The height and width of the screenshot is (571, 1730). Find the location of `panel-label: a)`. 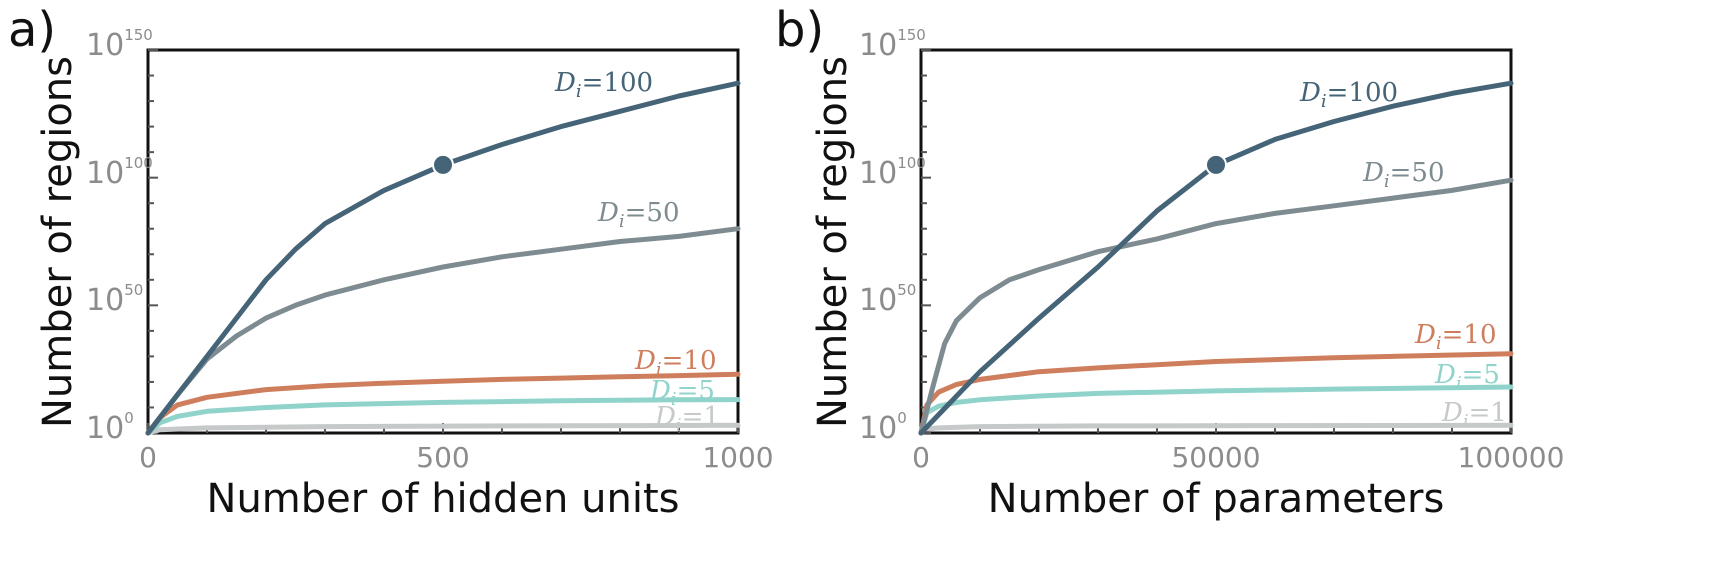

panel-label: a) is located at coordinates (32, 30).